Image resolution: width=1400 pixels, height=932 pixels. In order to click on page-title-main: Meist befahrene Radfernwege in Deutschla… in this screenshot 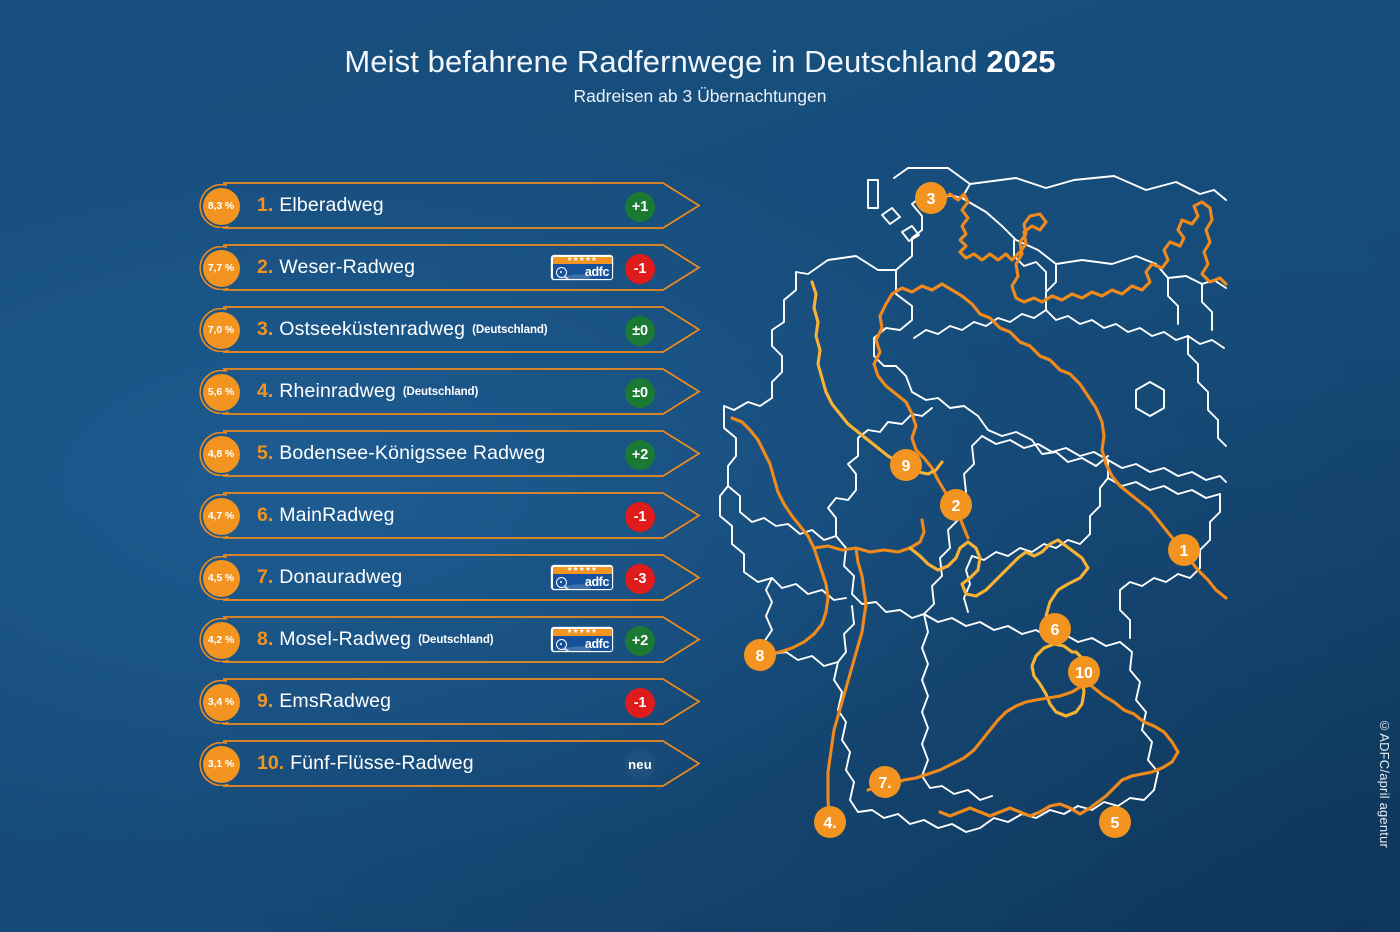, I will do `click(665, 61)`.